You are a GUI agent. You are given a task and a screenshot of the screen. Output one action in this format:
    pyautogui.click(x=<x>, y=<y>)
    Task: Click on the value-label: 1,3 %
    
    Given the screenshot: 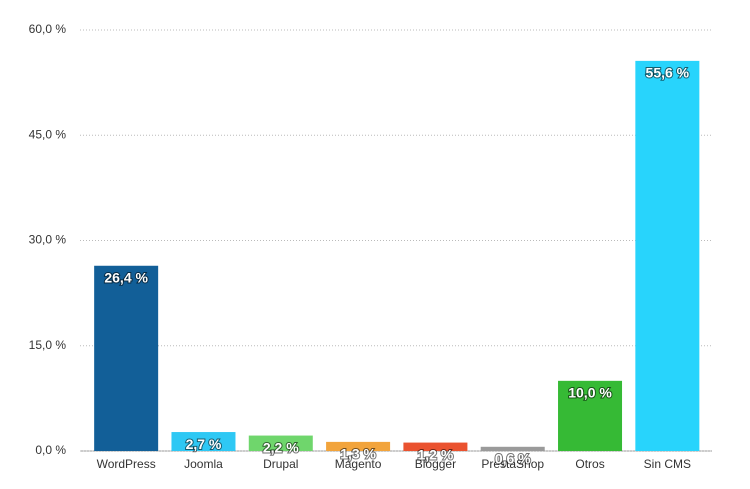 What is the action you would take?
    pyautogui.click(x=358, y=454)
    